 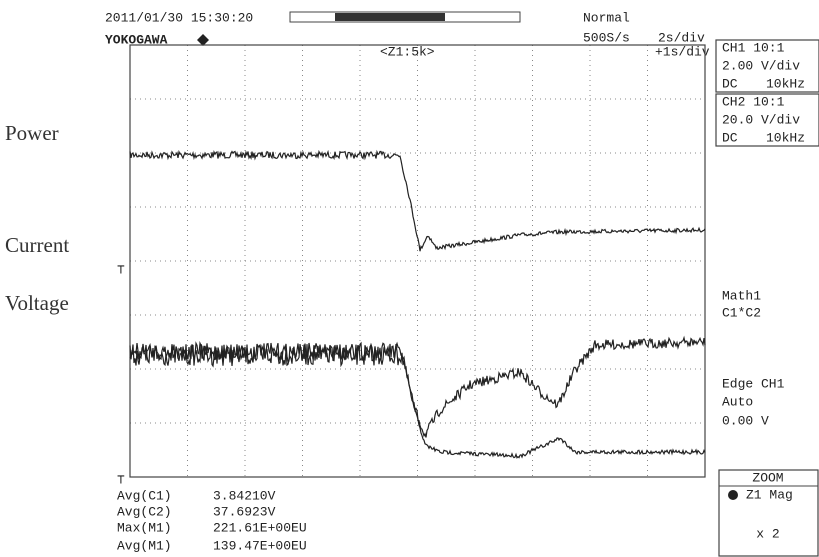 I want to click on measure-value: 139.47E+00EU, so click(x=260, y=545).